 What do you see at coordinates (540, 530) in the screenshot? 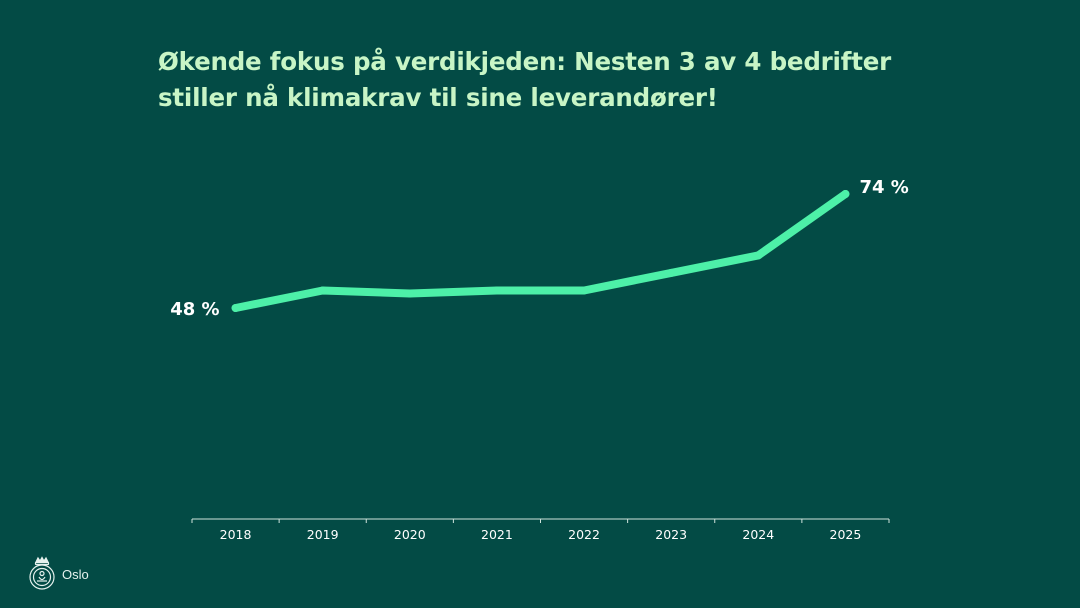
I see `x-axis: 2018 2019 2020 2021 2022 2023 2024 2025` at bounding box center [540, 530].